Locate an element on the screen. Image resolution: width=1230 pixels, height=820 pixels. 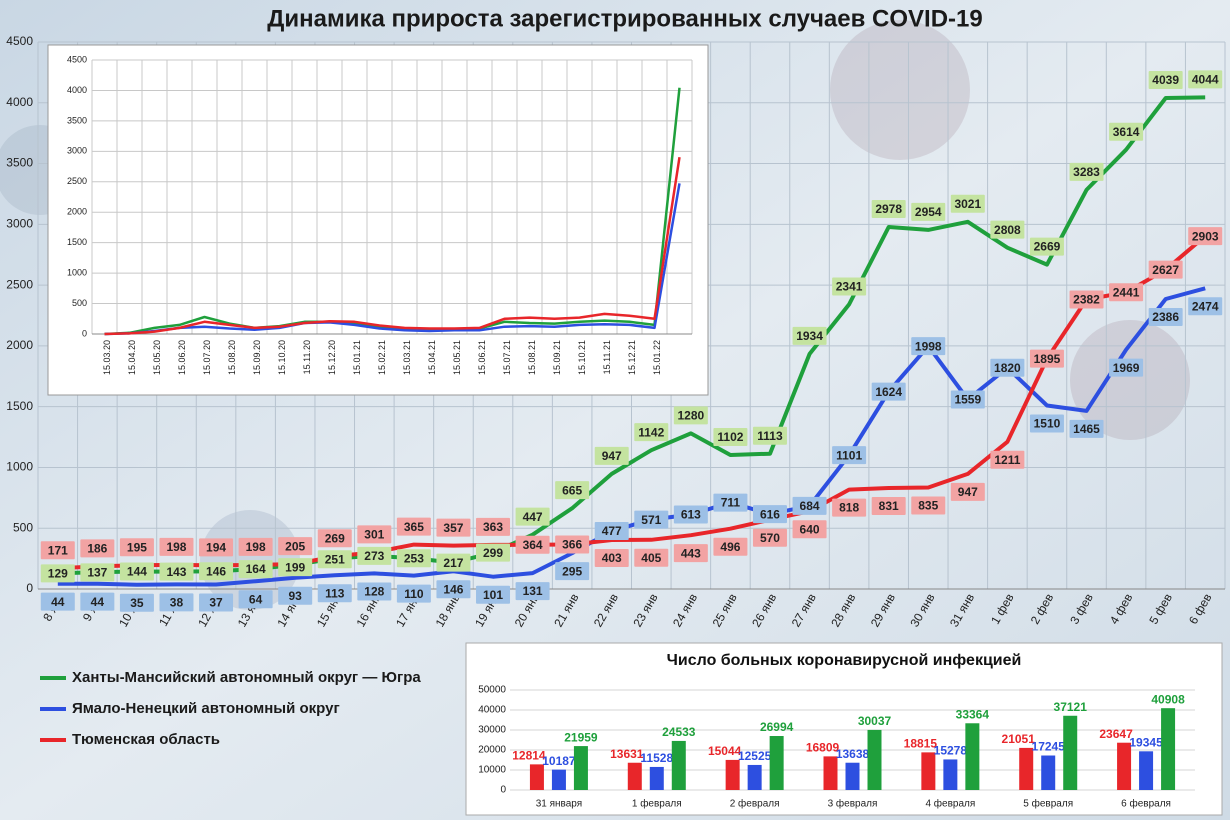
legend-label: Тюменская область is located at coordinates (146, 739).